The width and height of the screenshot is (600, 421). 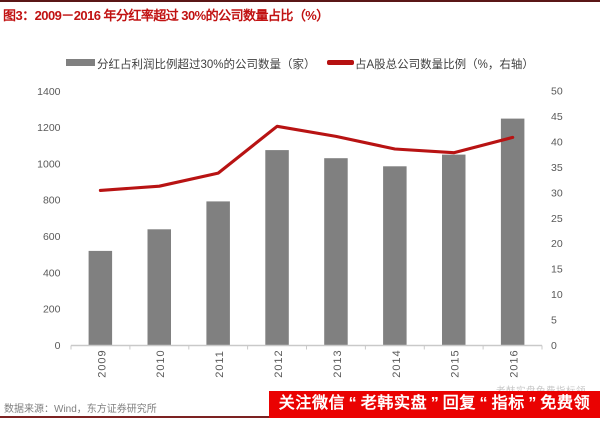 What do you see at coordinates (557, 193) in the screenshot?
I see `svg-text: 30` at bounding box center [557, 193].